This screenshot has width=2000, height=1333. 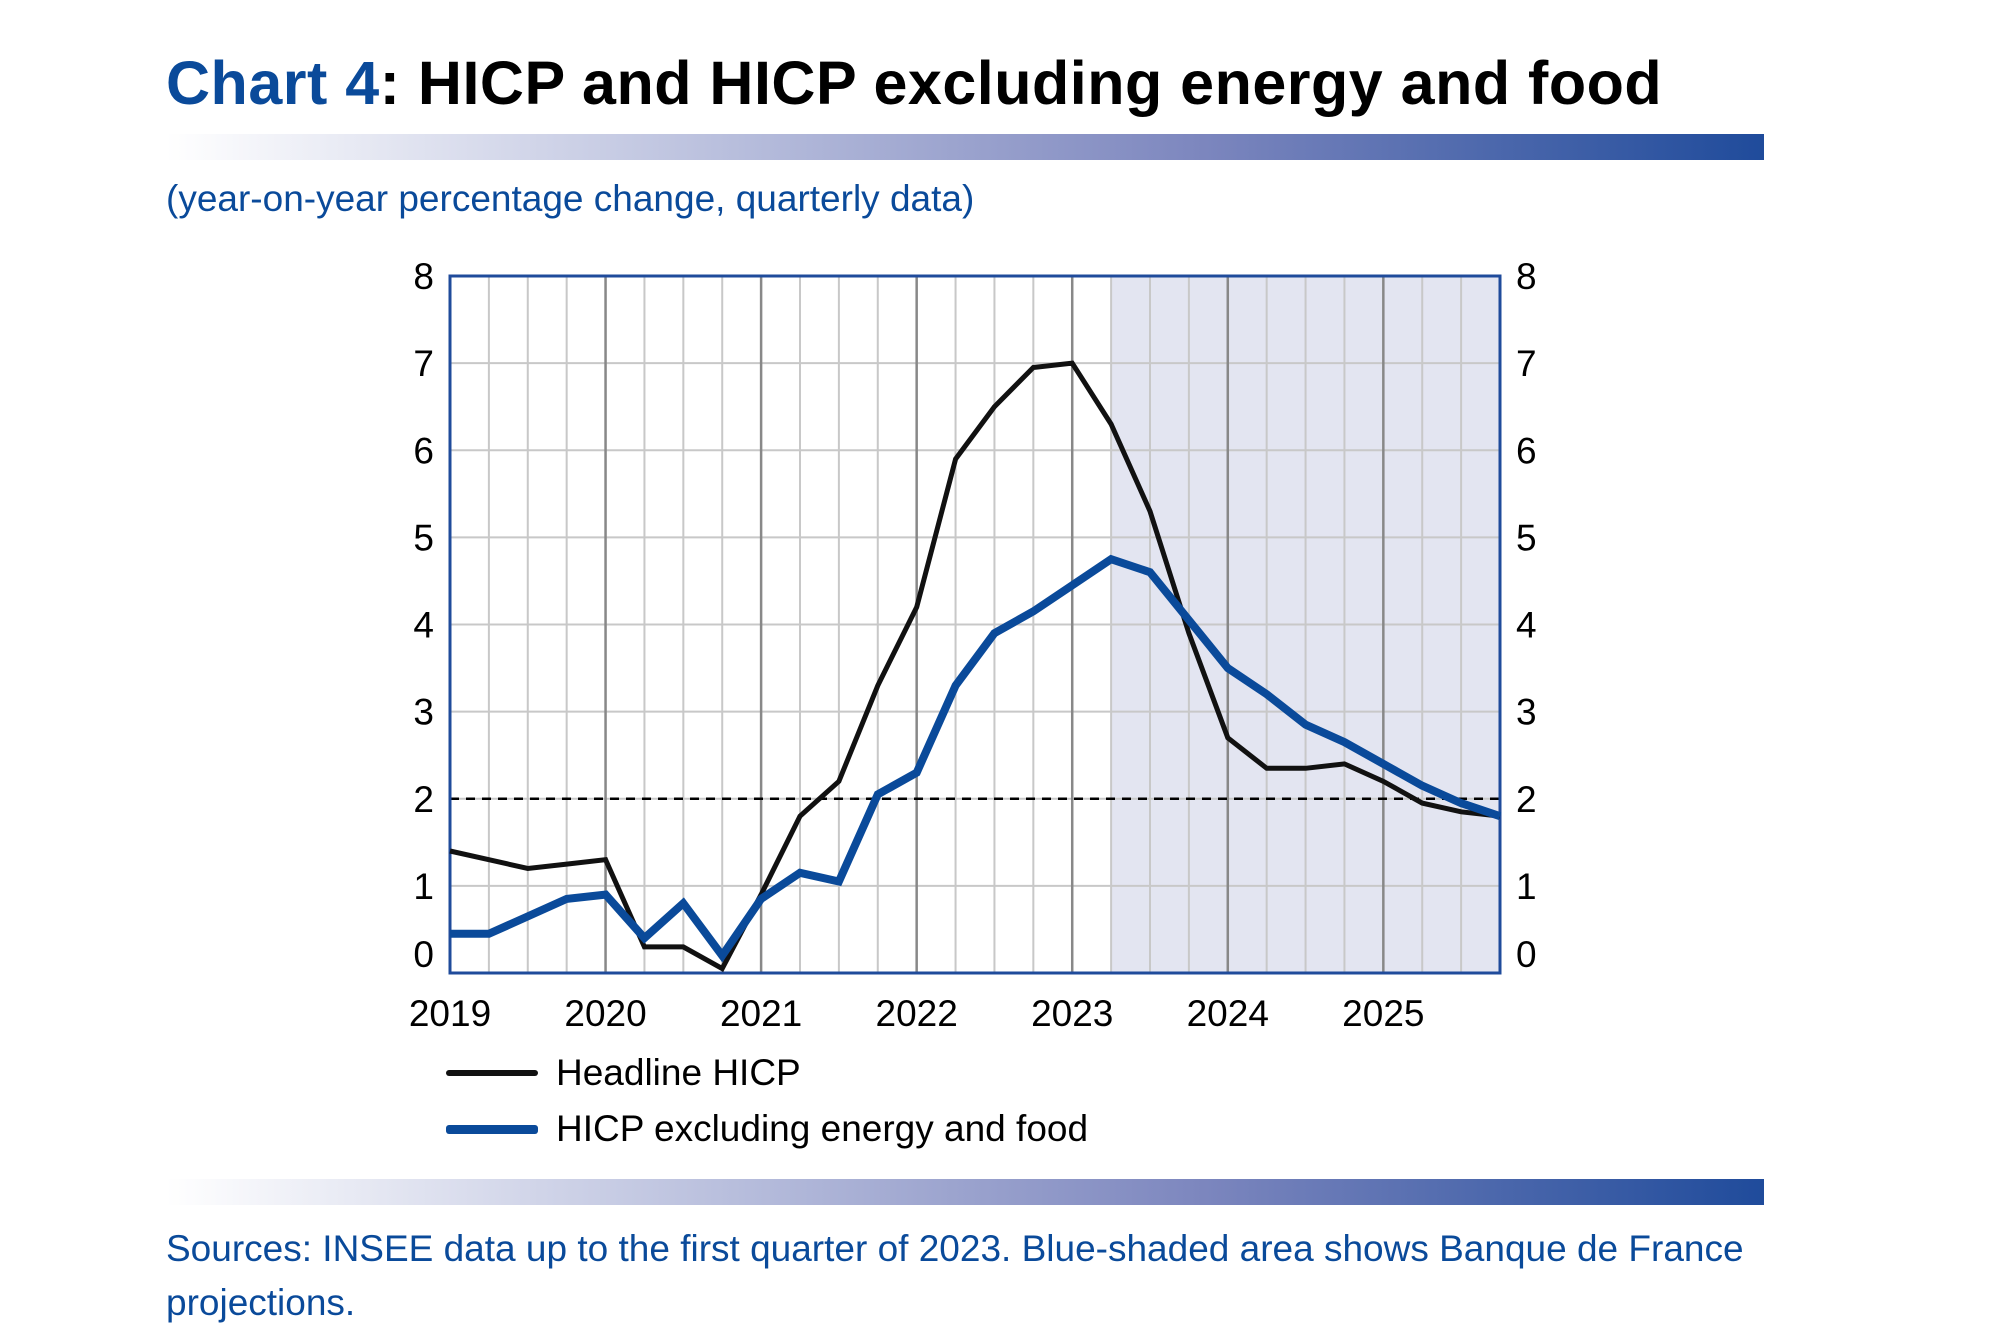 I want to click on y-tick-label-left: 3, so click(x=423, y=712).